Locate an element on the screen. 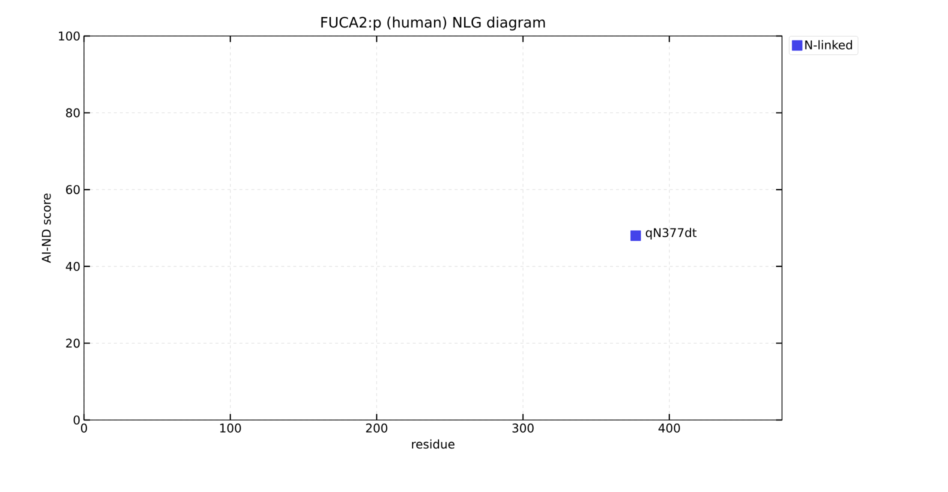 The image size is (948, 492). y-tick-label: 40 is located at coordinates (73, 266).